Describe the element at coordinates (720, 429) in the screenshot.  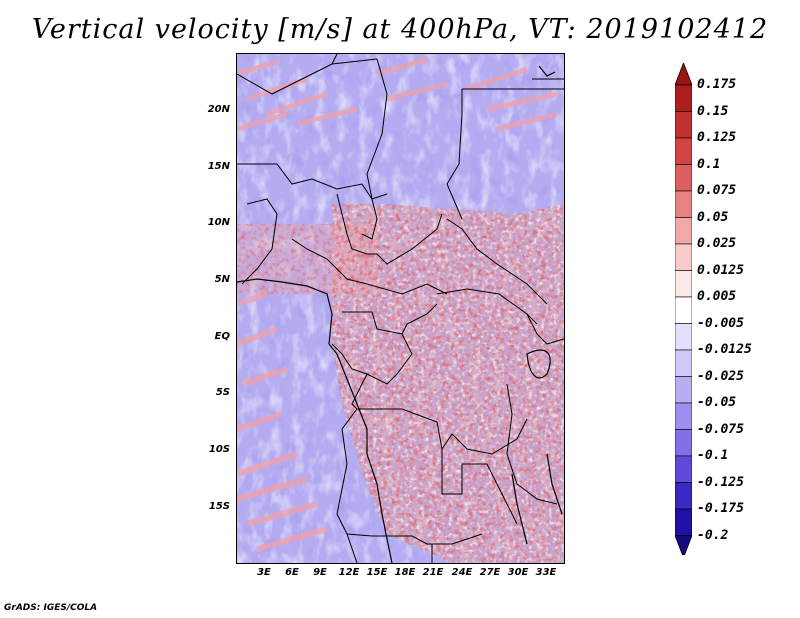
I see `colorbar-label: -0.075` at that location.